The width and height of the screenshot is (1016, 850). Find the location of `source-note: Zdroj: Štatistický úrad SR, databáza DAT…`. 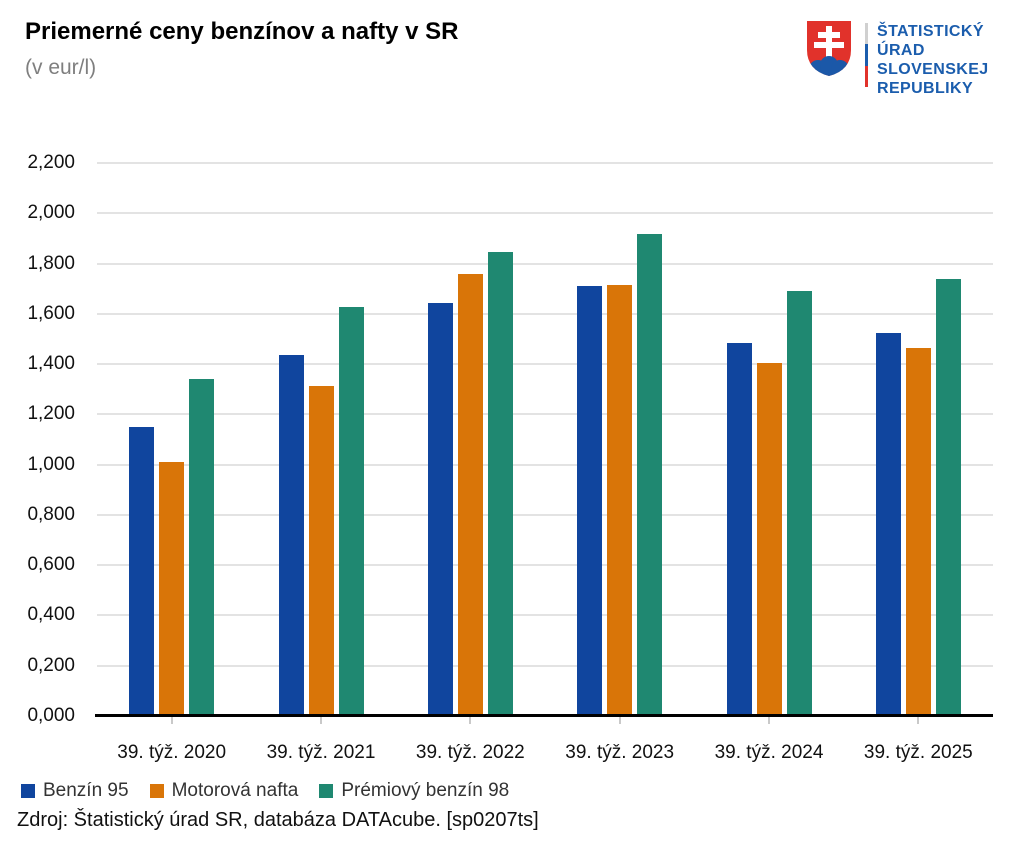

source-note: Zdroj: Štatistický úrad SR, databáza DAT… is located at coordinates (278, 820).